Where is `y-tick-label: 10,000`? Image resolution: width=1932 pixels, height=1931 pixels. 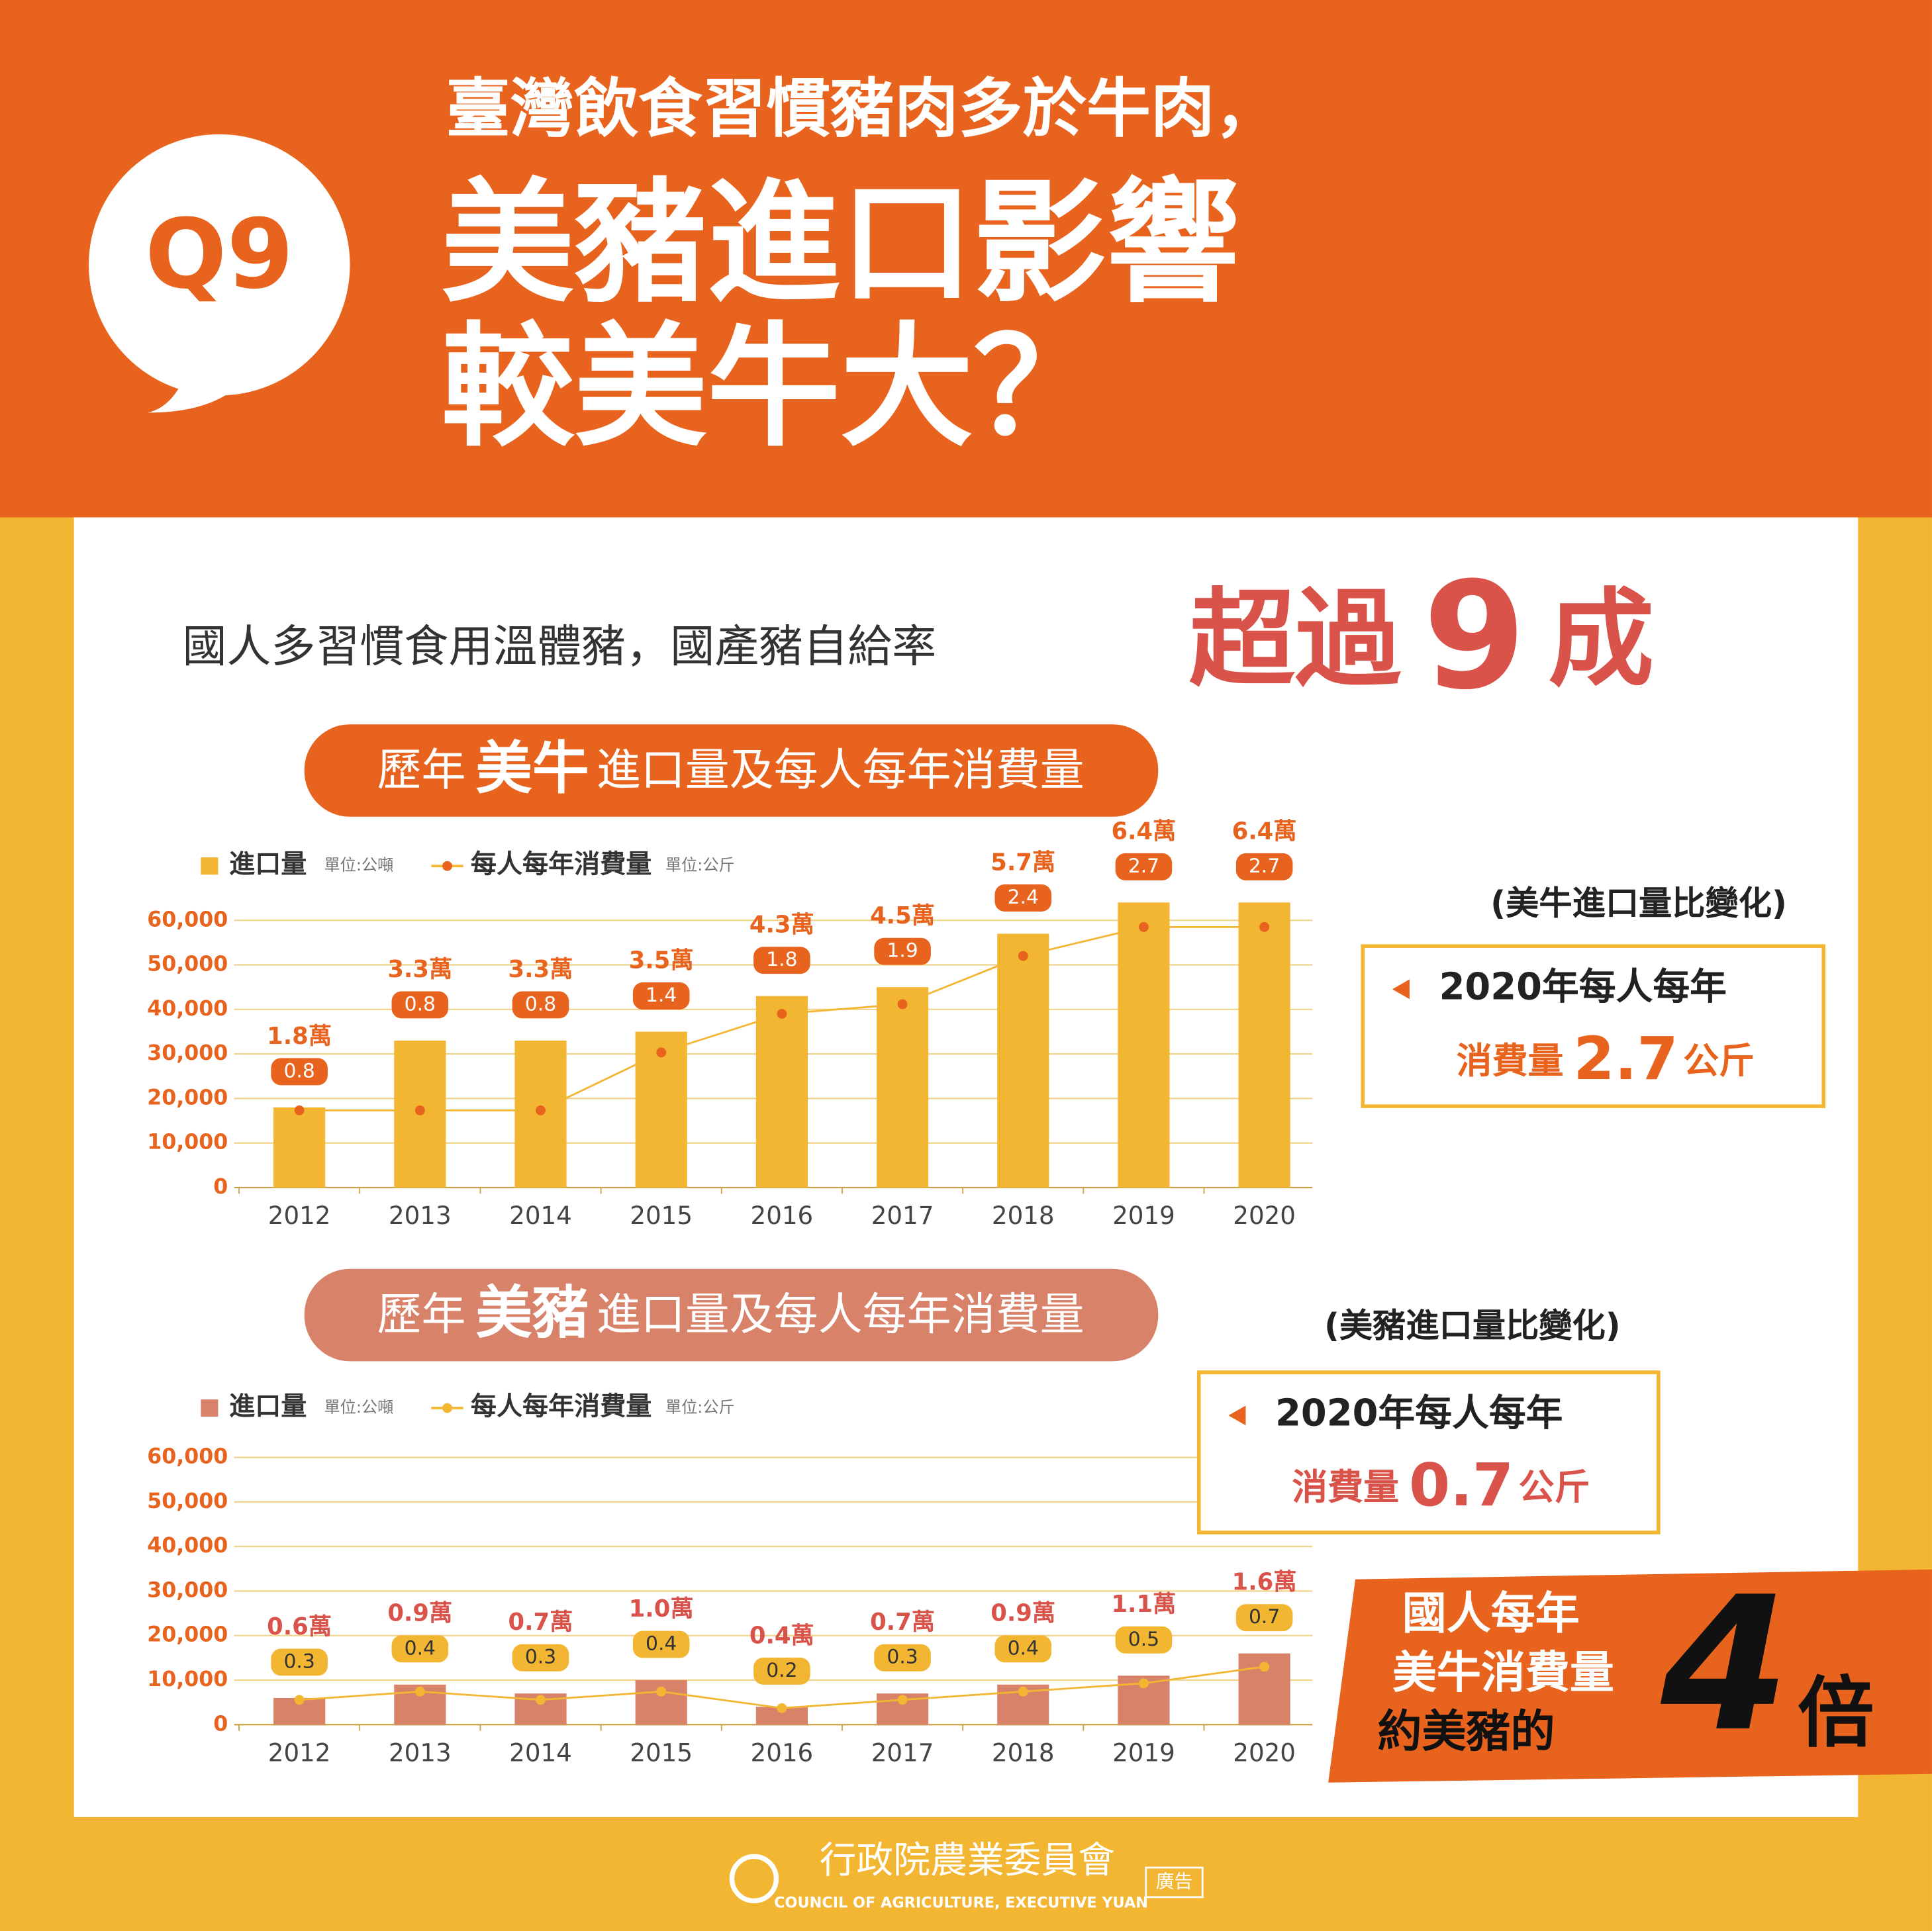
y-tick-label: 10,000 is located at coordinates (187, 1142).